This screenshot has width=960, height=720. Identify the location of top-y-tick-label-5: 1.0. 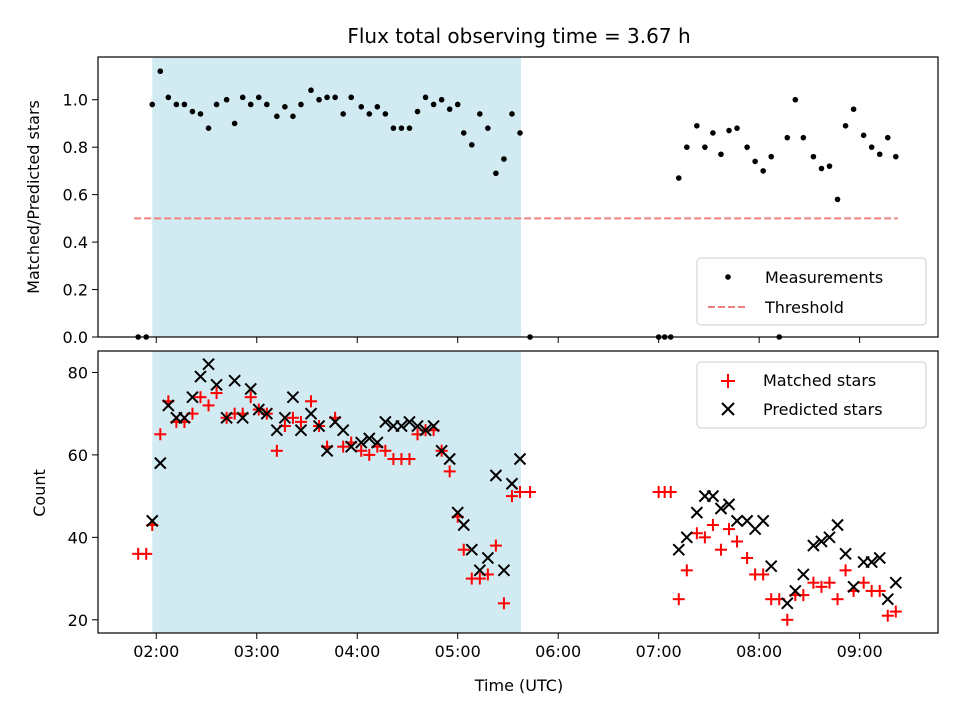
(75, 100).